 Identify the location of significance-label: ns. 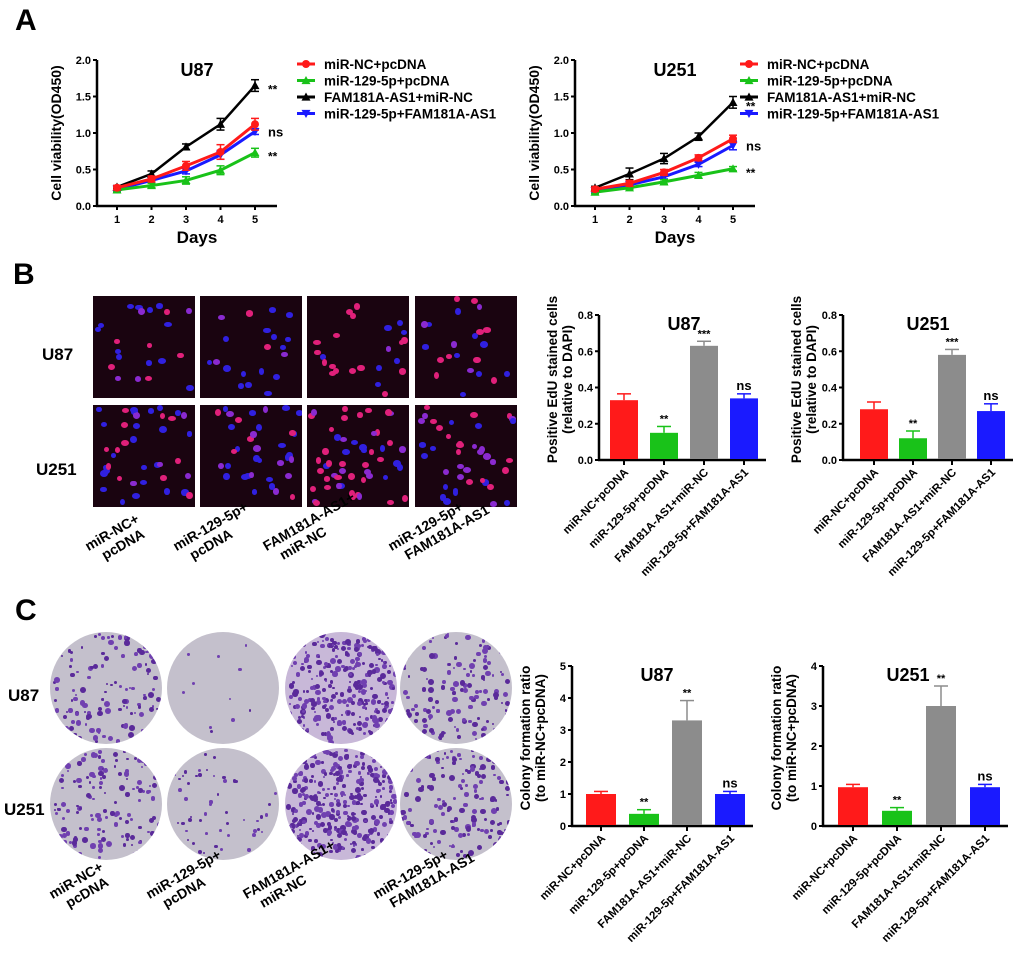
(990, 395).